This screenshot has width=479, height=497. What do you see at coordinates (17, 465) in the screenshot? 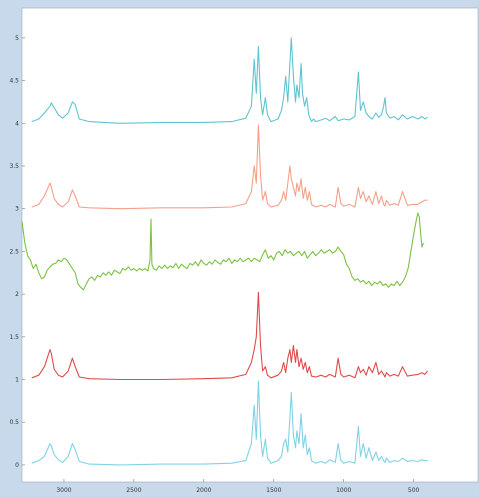
I see `y-tick-label: 0` at bounding box center [17, 465].